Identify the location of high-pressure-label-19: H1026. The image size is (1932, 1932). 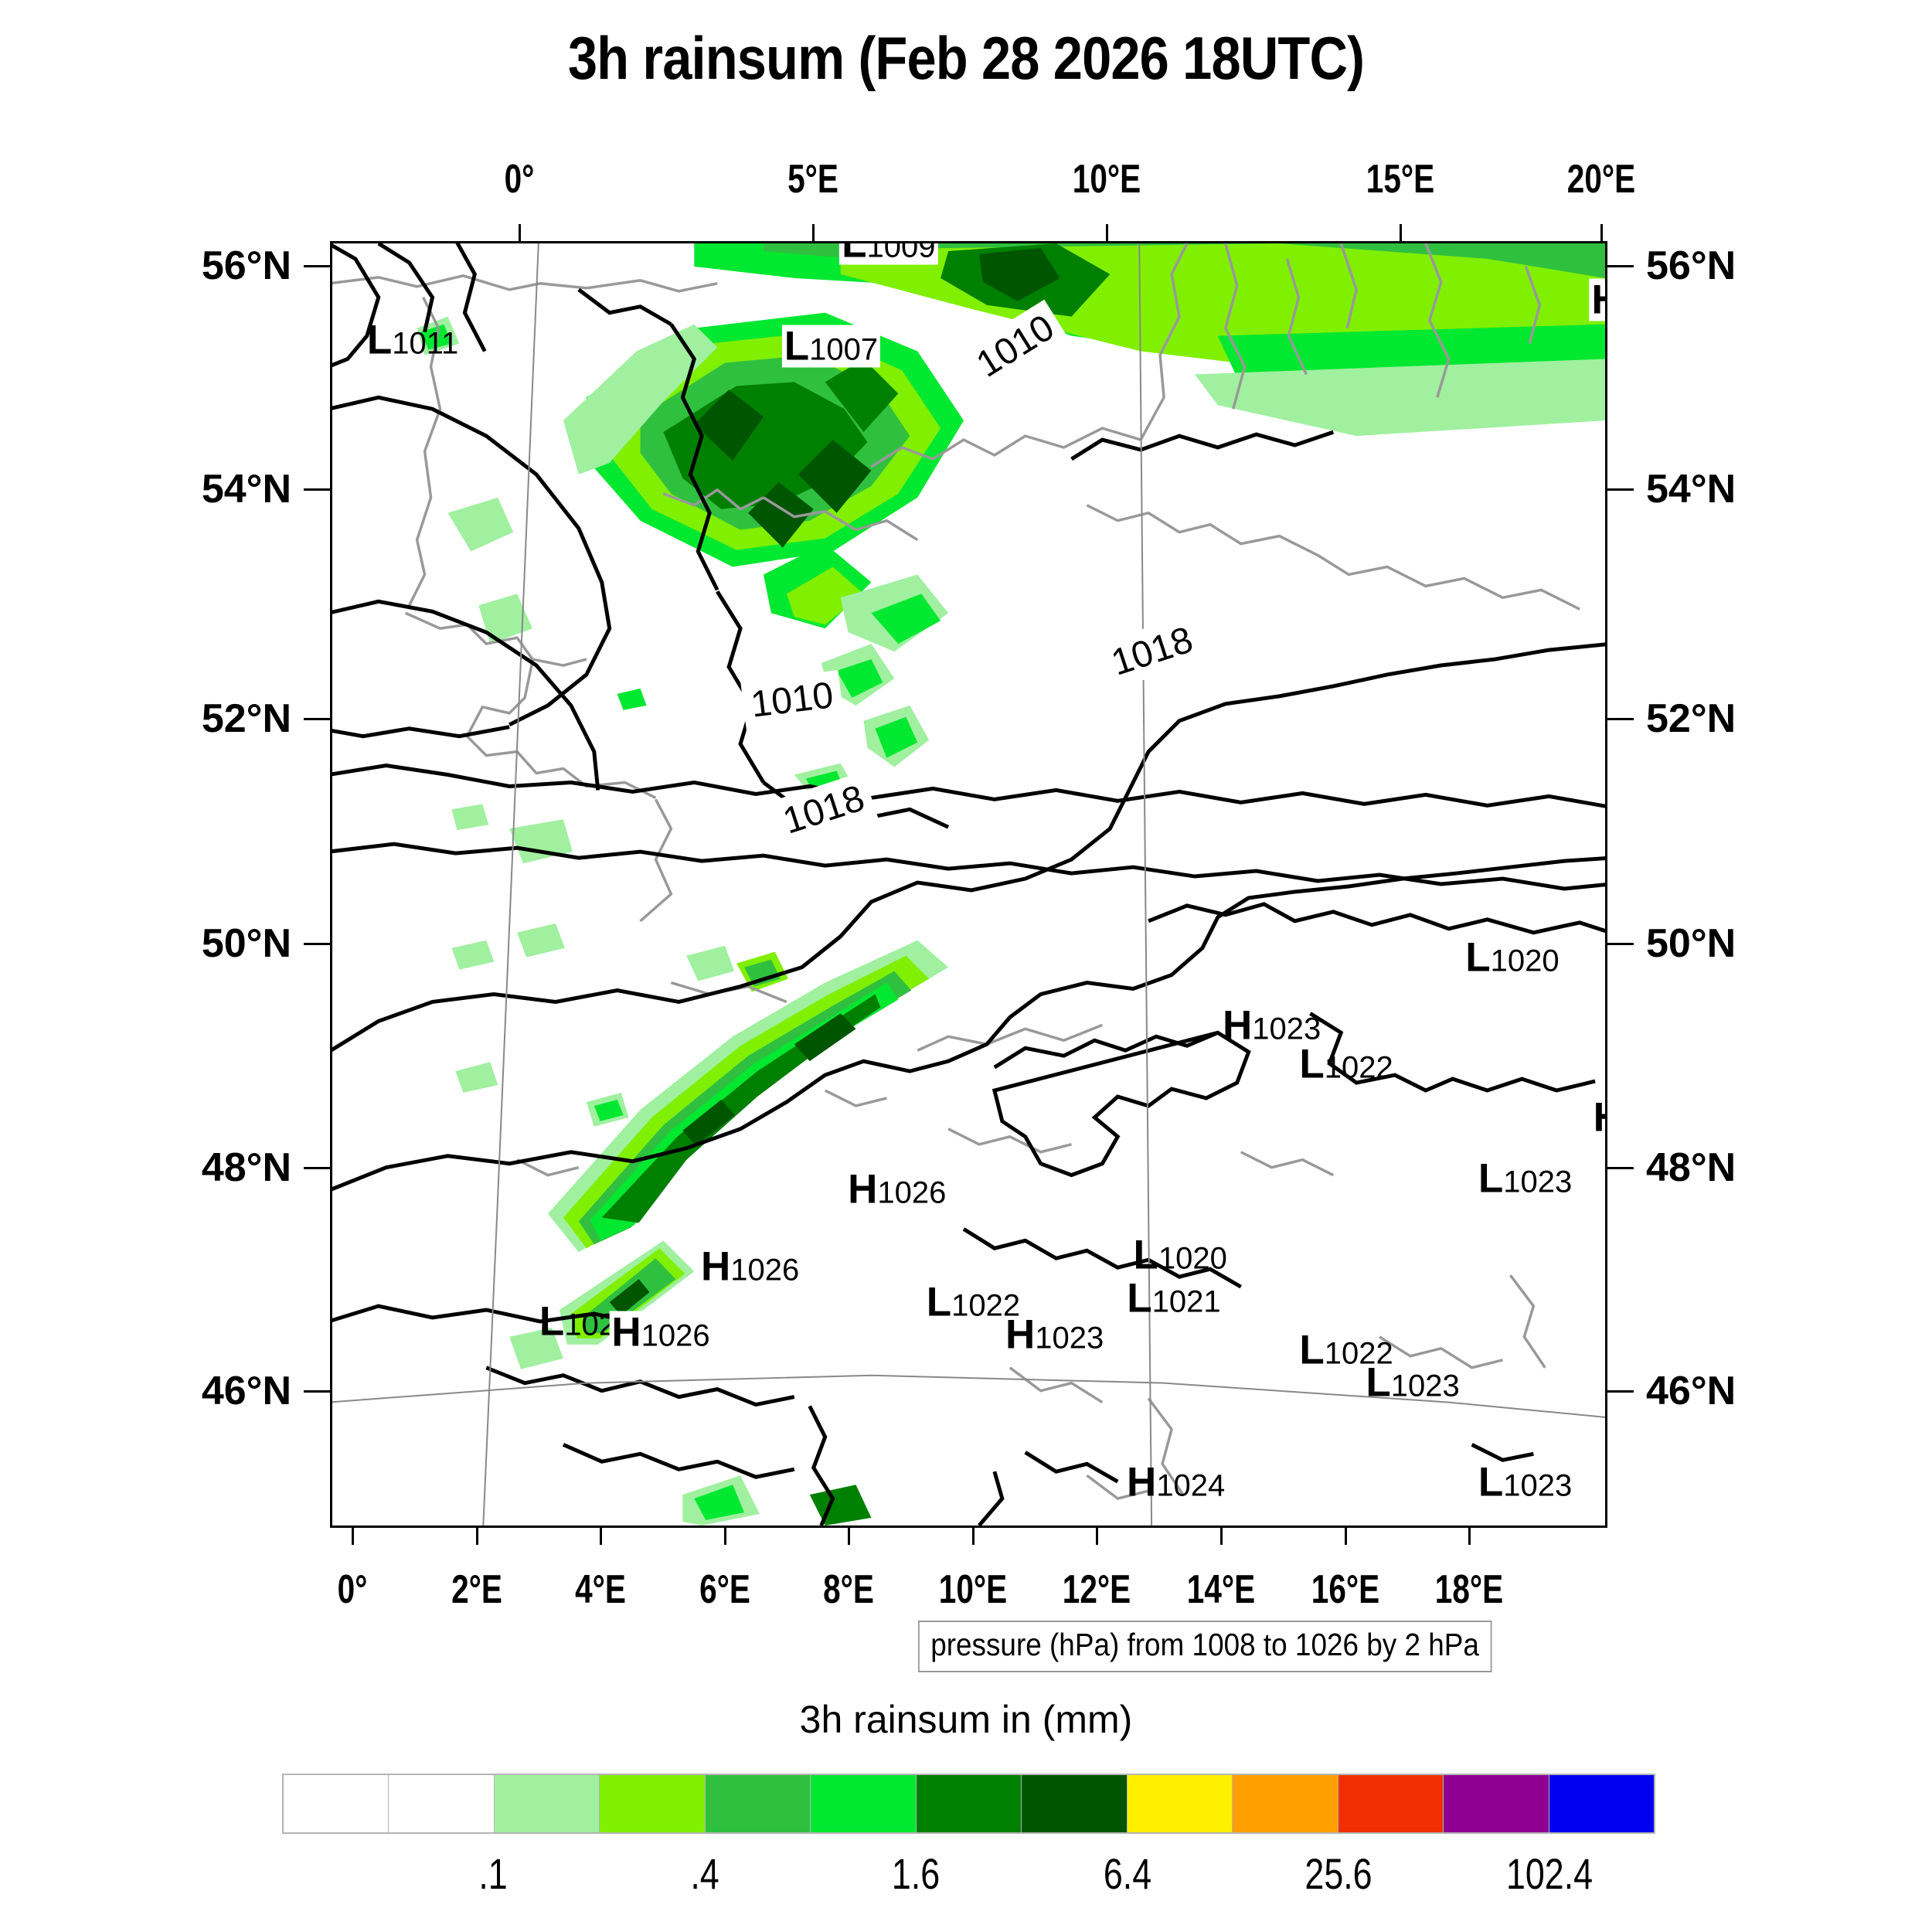
(661, 1333).